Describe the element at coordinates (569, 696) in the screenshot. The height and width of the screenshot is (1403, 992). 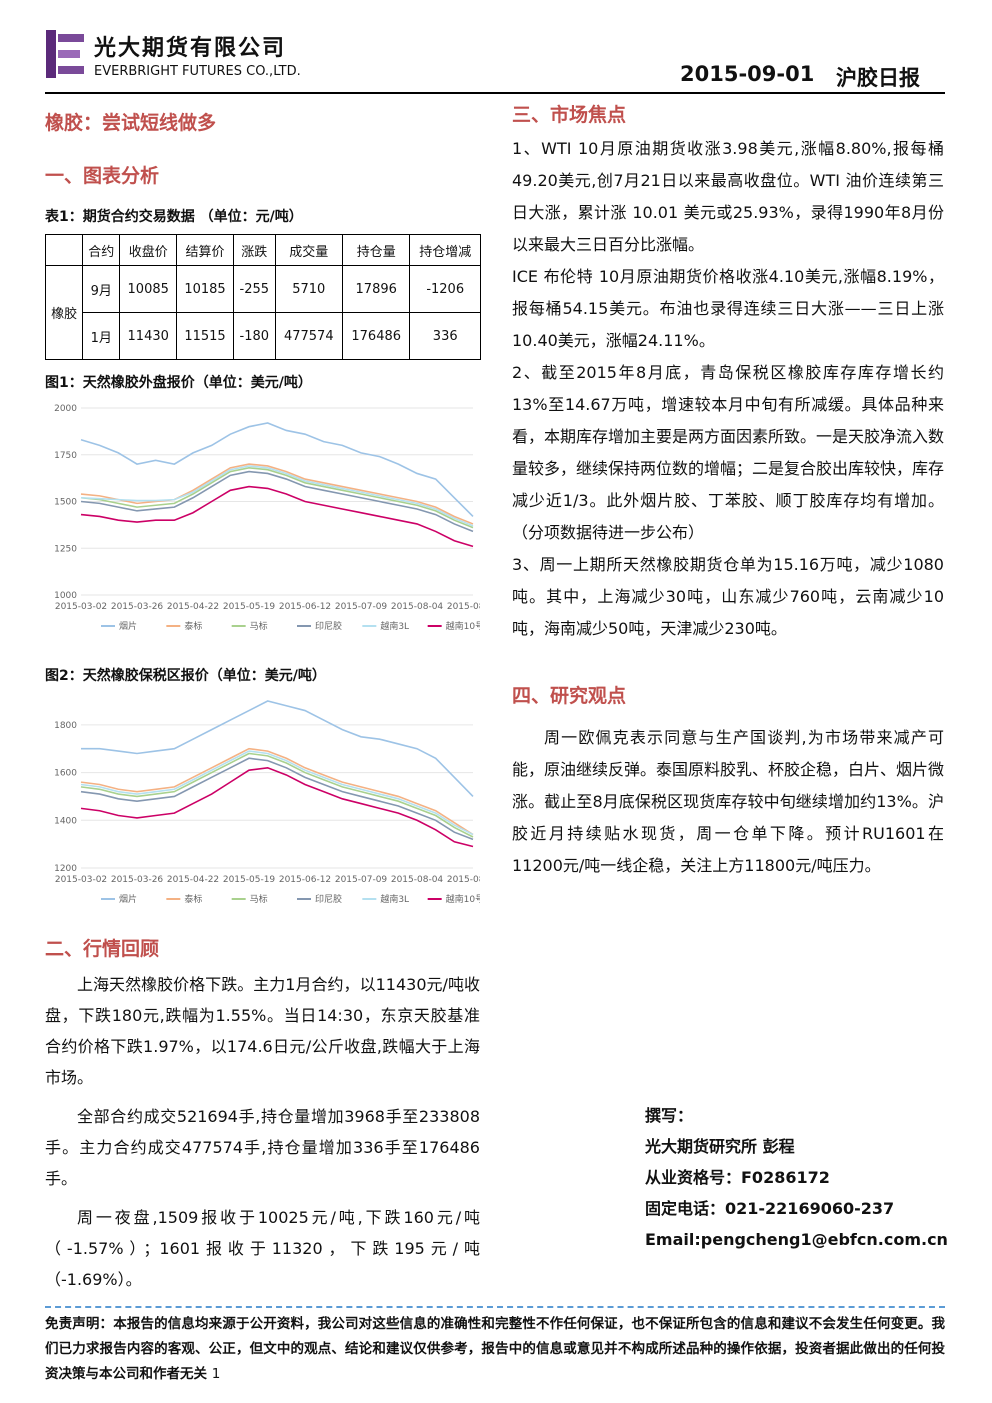
I see `section-title: 四、研究观点` at that location.